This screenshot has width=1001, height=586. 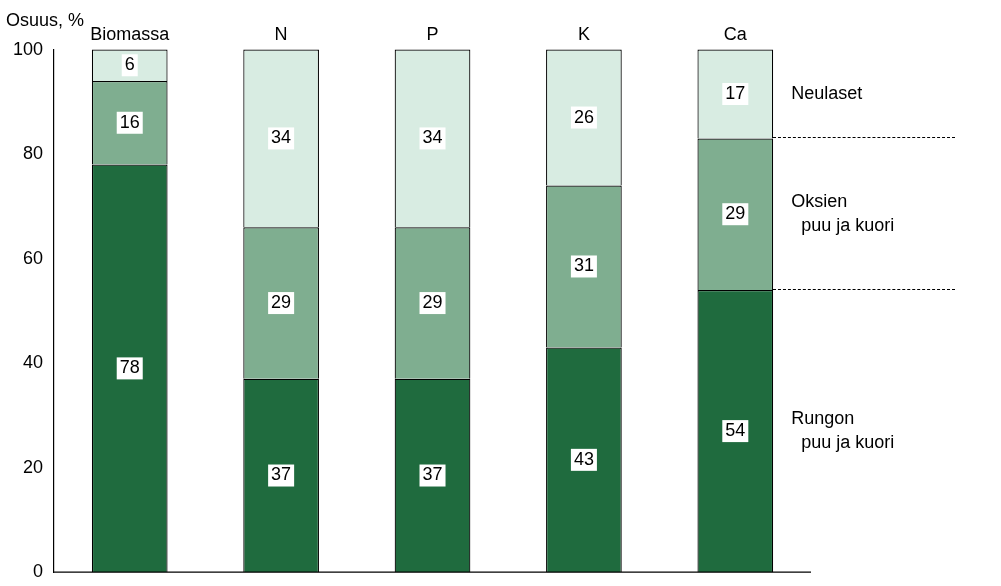 I want to click on series-label: Oksien puu ja kuori, so click(x=843, y=213).